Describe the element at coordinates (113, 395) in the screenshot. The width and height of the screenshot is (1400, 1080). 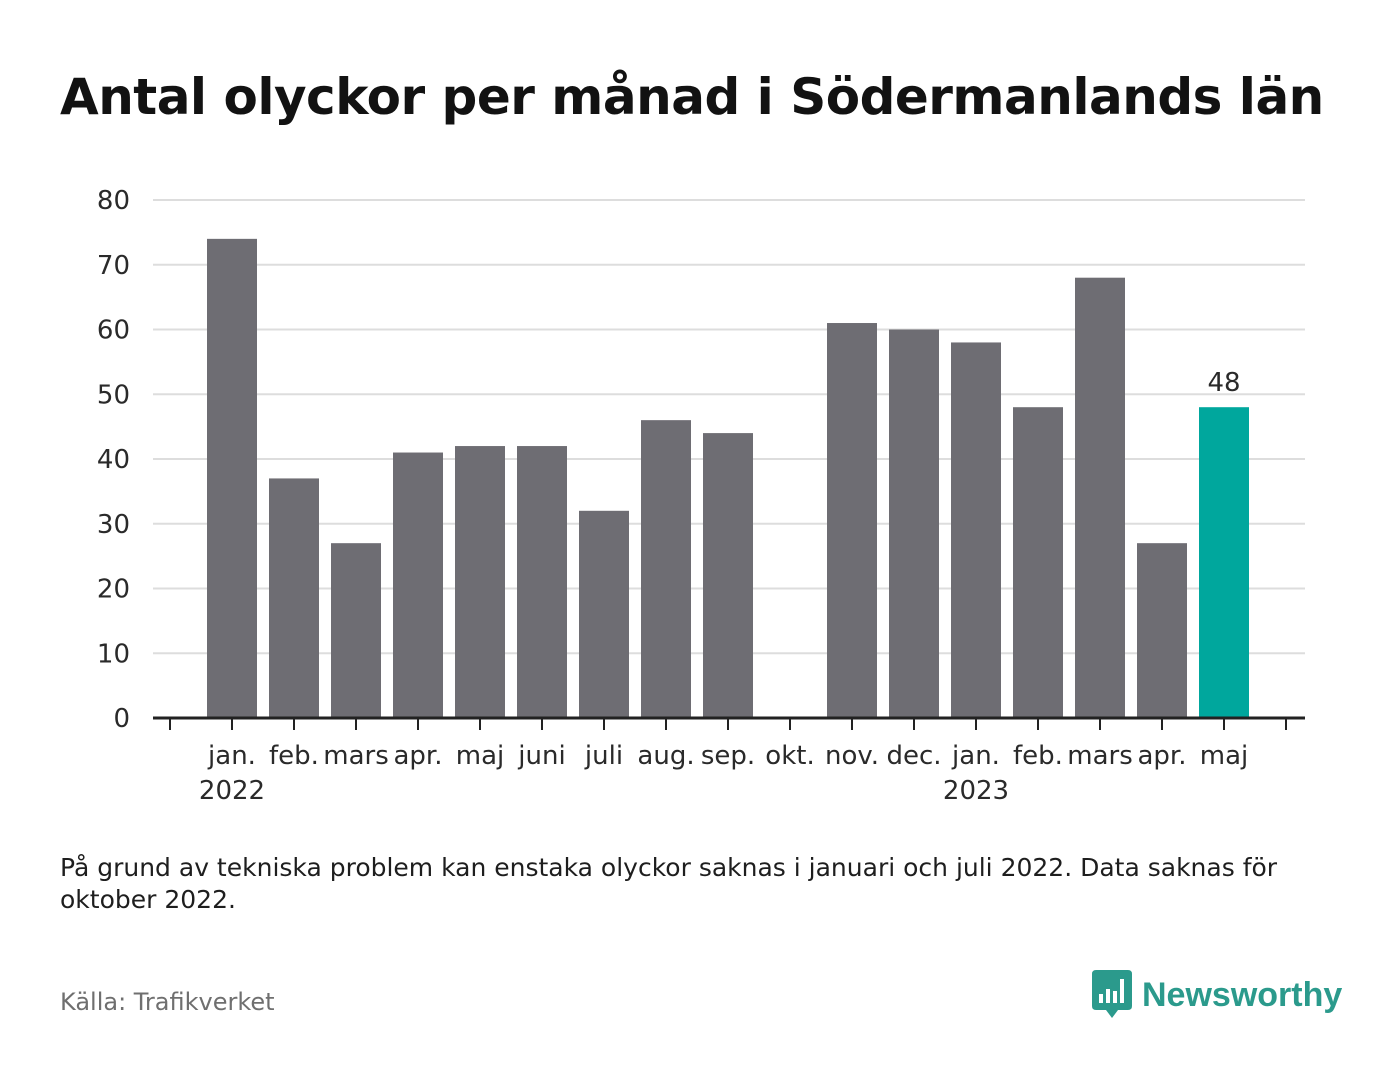
I see `y-tick-label: 50` at that location.